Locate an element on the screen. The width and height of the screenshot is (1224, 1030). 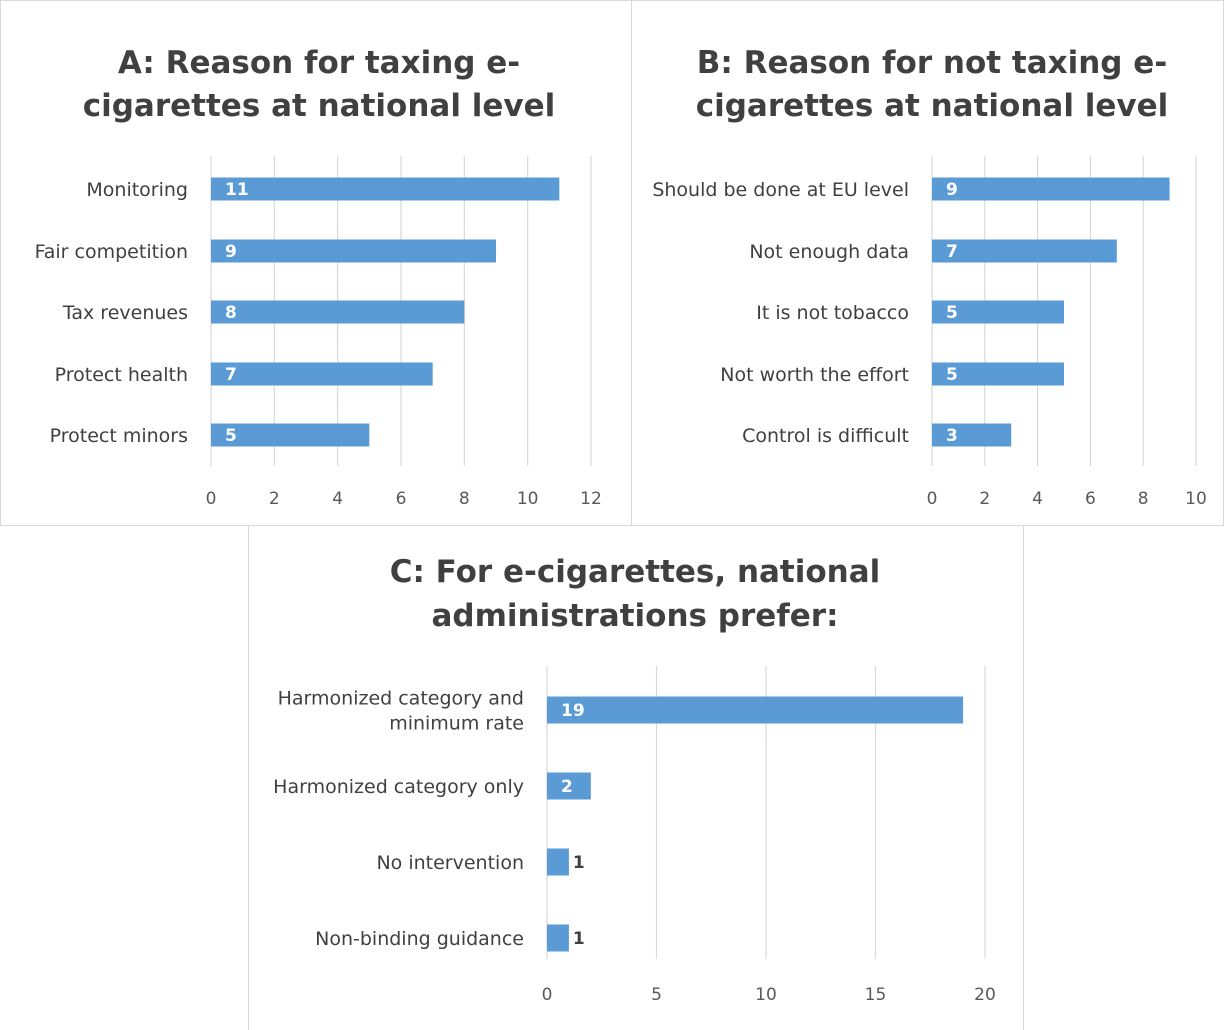
chart-b-value-label-1: 7 is located at coordinates (952, 252).